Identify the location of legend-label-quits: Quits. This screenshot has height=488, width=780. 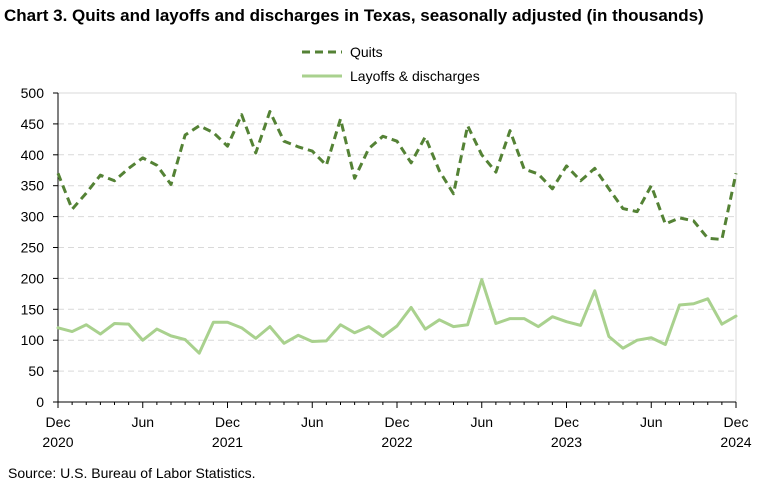
(366, 52).